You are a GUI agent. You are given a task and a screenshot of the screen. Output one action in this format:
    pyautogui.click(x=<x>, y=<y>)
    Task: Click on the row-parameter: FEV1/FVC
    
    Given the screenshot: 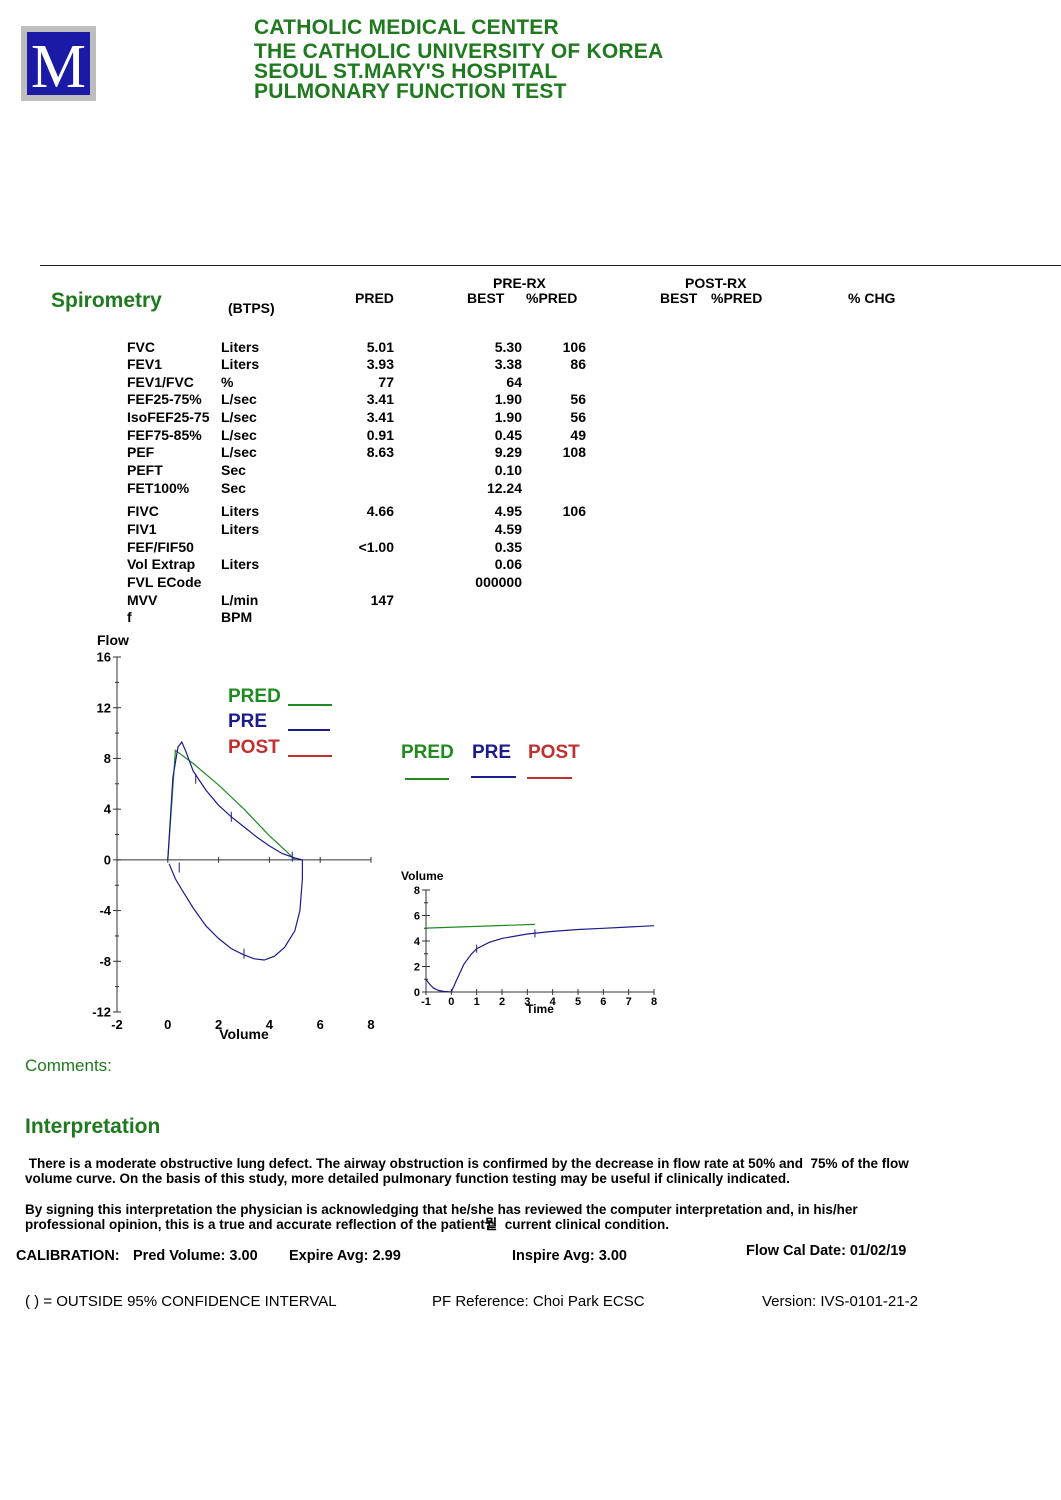 What is the action you would take?
    pyautogui.click(x=160, y=382)
    